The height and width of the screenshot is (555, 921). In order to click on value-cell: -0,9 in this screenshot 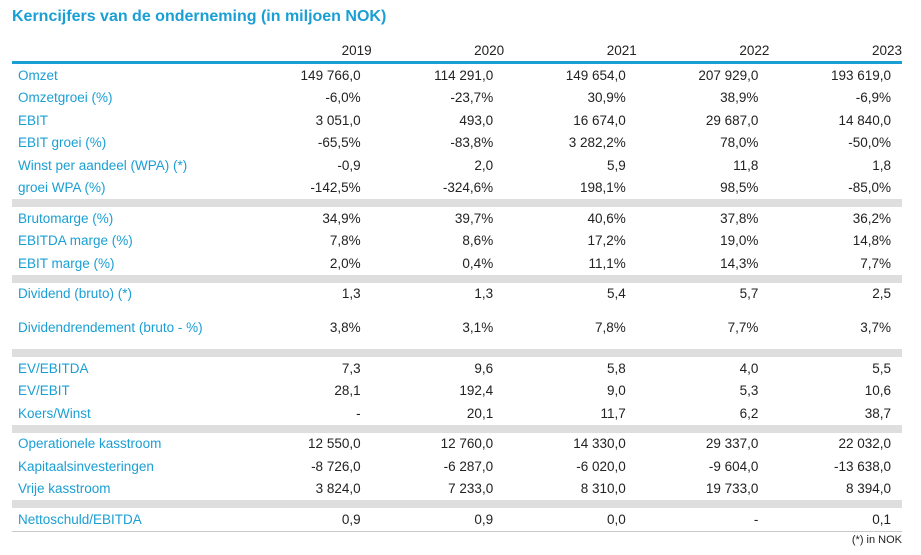, I will do `click(349, 165)`.